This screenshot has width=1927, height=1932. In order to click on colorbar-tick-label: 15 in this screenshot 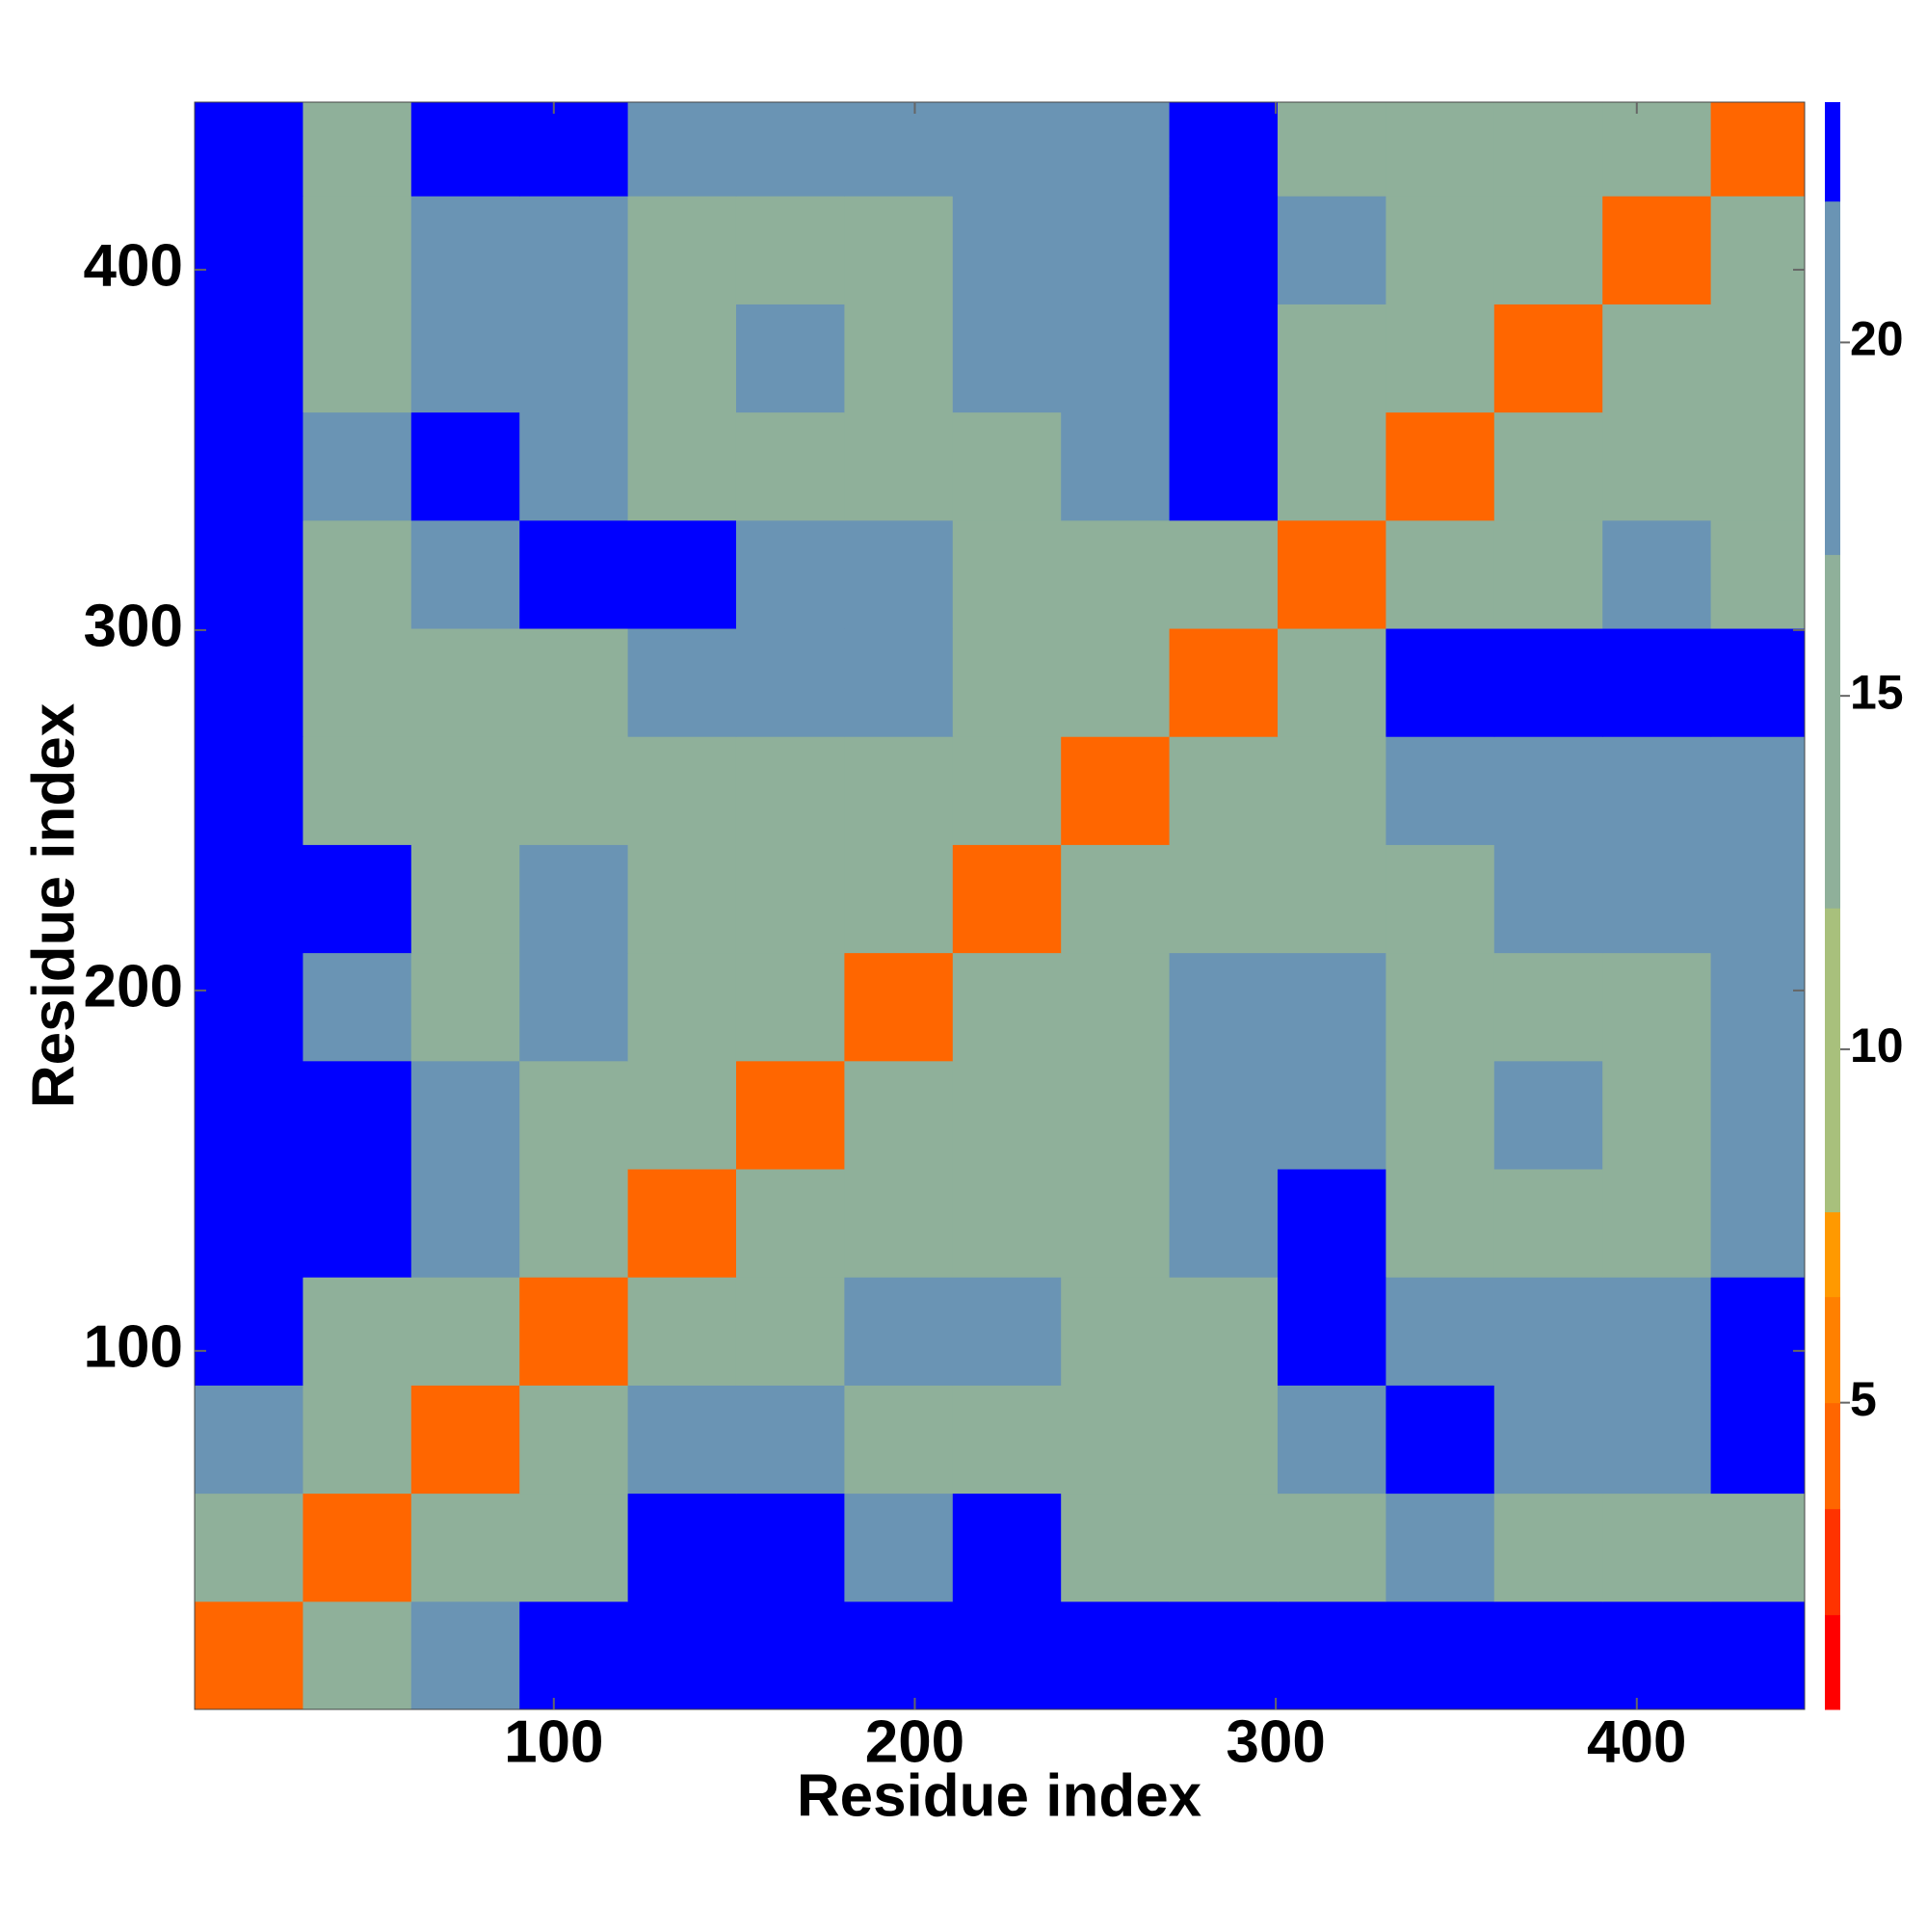, I will do `click(1877, 692)`.